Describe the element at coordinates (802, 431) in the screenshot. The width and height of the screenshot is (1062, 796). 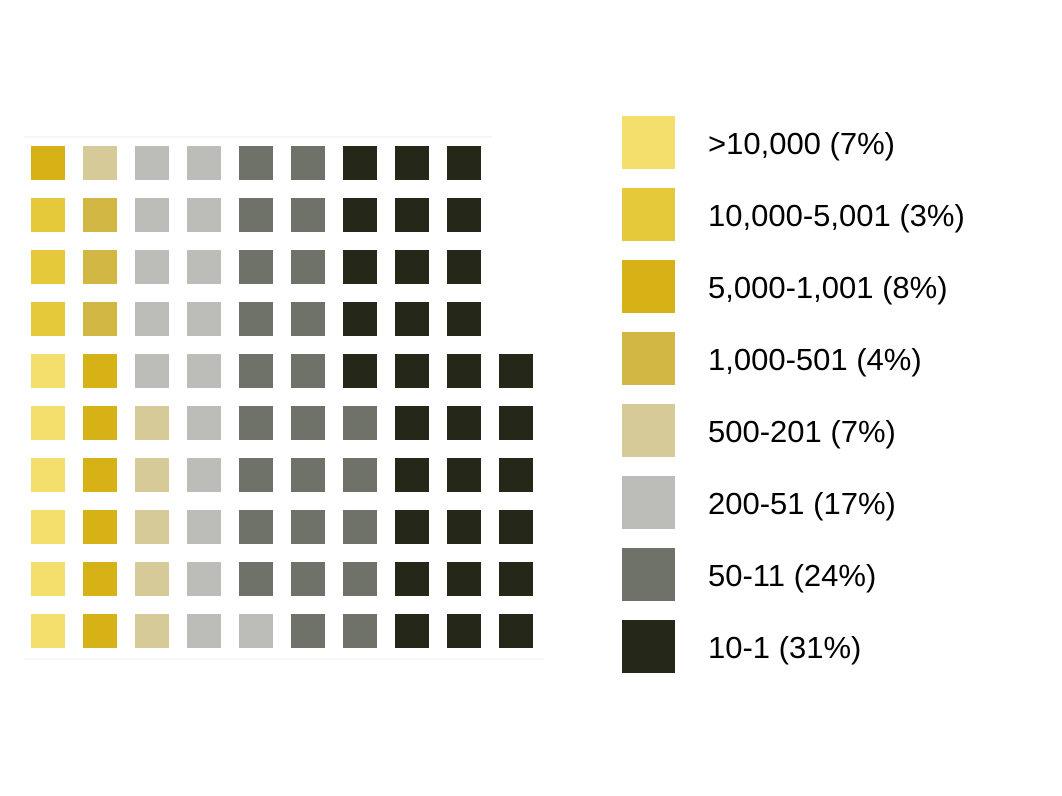
I see `legend-label: 500-201 (7%)` at that location.